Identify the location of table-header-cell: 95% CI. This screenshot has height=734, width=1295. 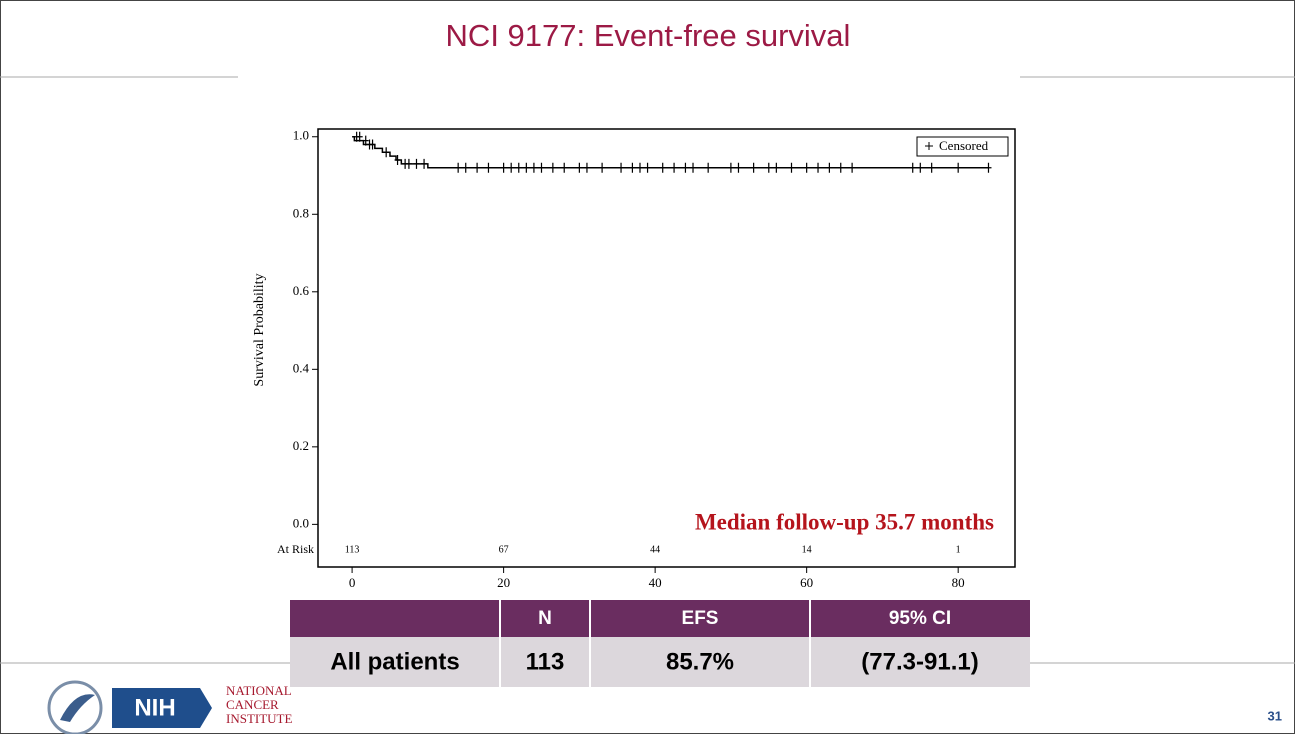
(920, 618).